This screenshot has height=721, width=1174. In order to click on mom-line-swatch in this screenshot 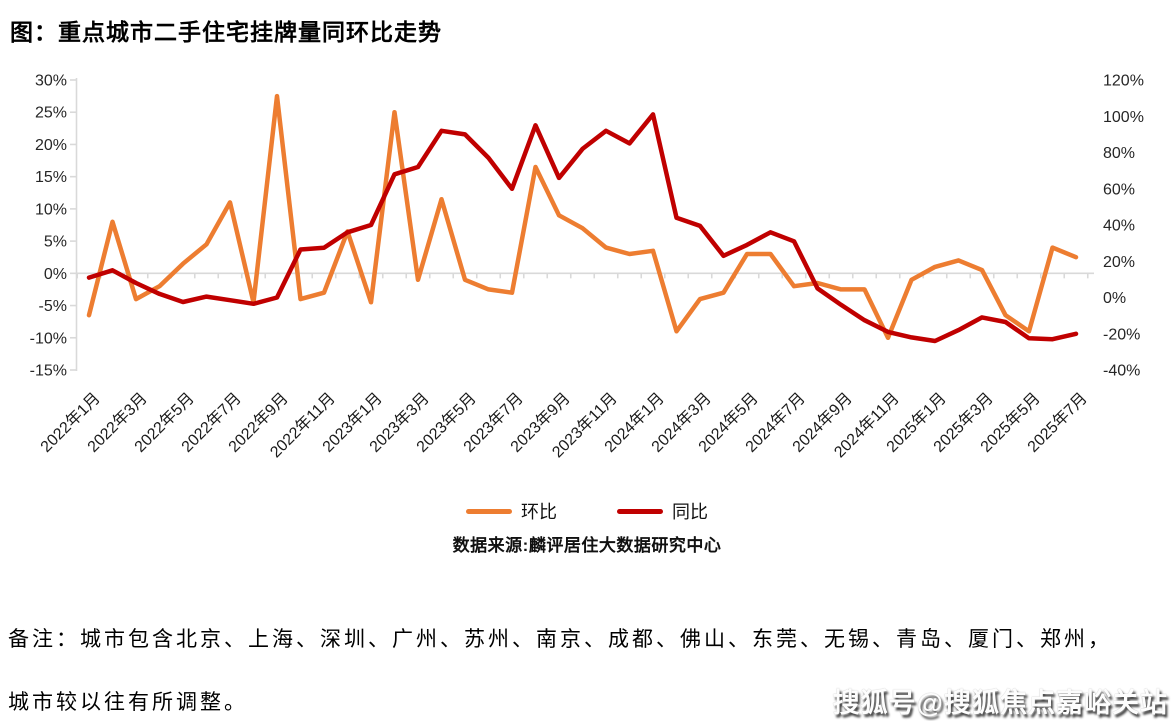, I will do `click(489, 511)`.